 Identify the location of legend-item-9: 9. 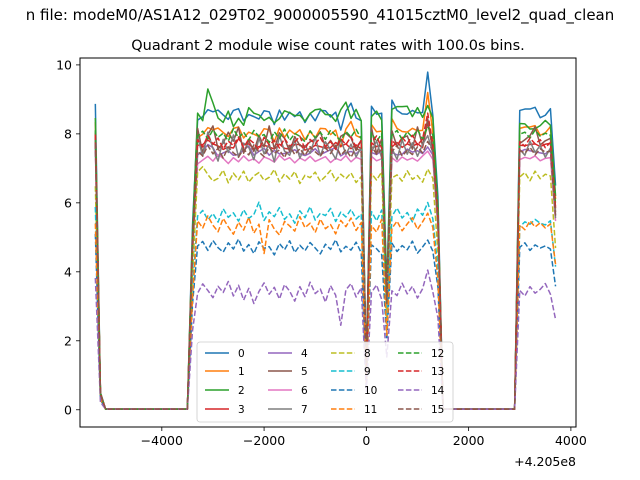
(351, 372).